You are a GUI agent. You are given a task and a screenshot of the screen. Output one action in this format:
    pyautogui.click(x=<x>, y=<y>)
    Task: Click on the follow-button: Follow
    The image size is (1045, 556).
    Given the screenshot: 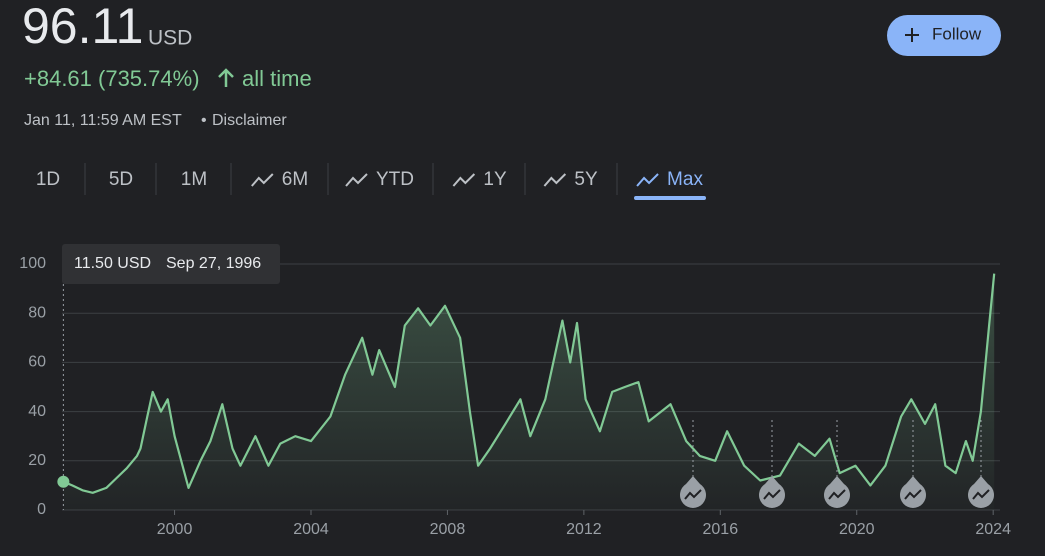 What is the action you would take?
    pyautogui.click(x=944, y=35)
    